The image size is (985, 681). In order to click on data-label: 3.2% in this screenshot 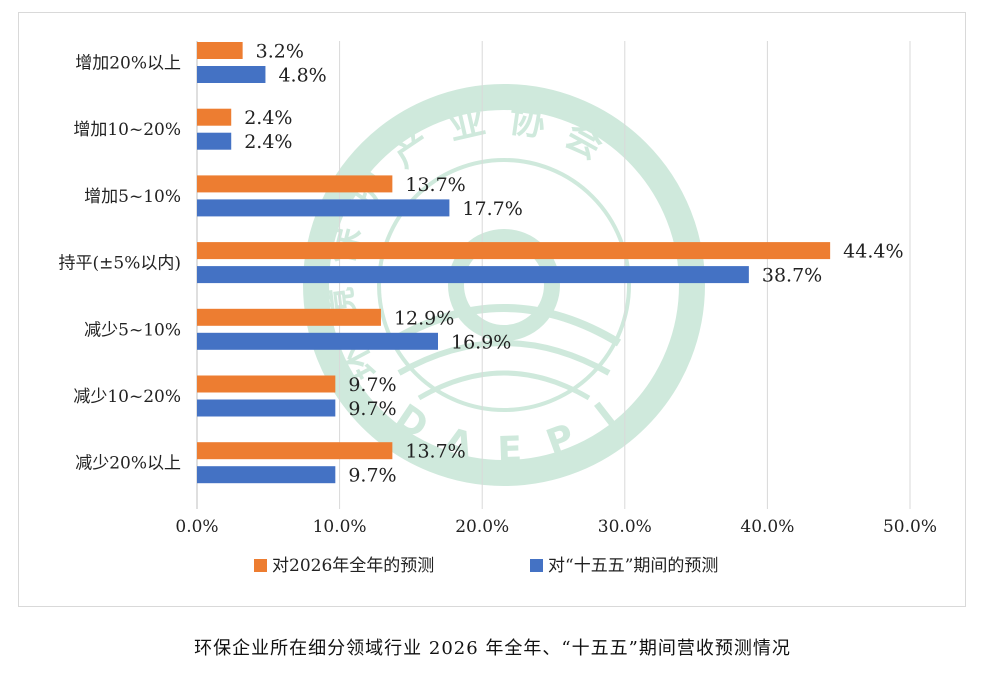, I will do `click(280, 52)`.